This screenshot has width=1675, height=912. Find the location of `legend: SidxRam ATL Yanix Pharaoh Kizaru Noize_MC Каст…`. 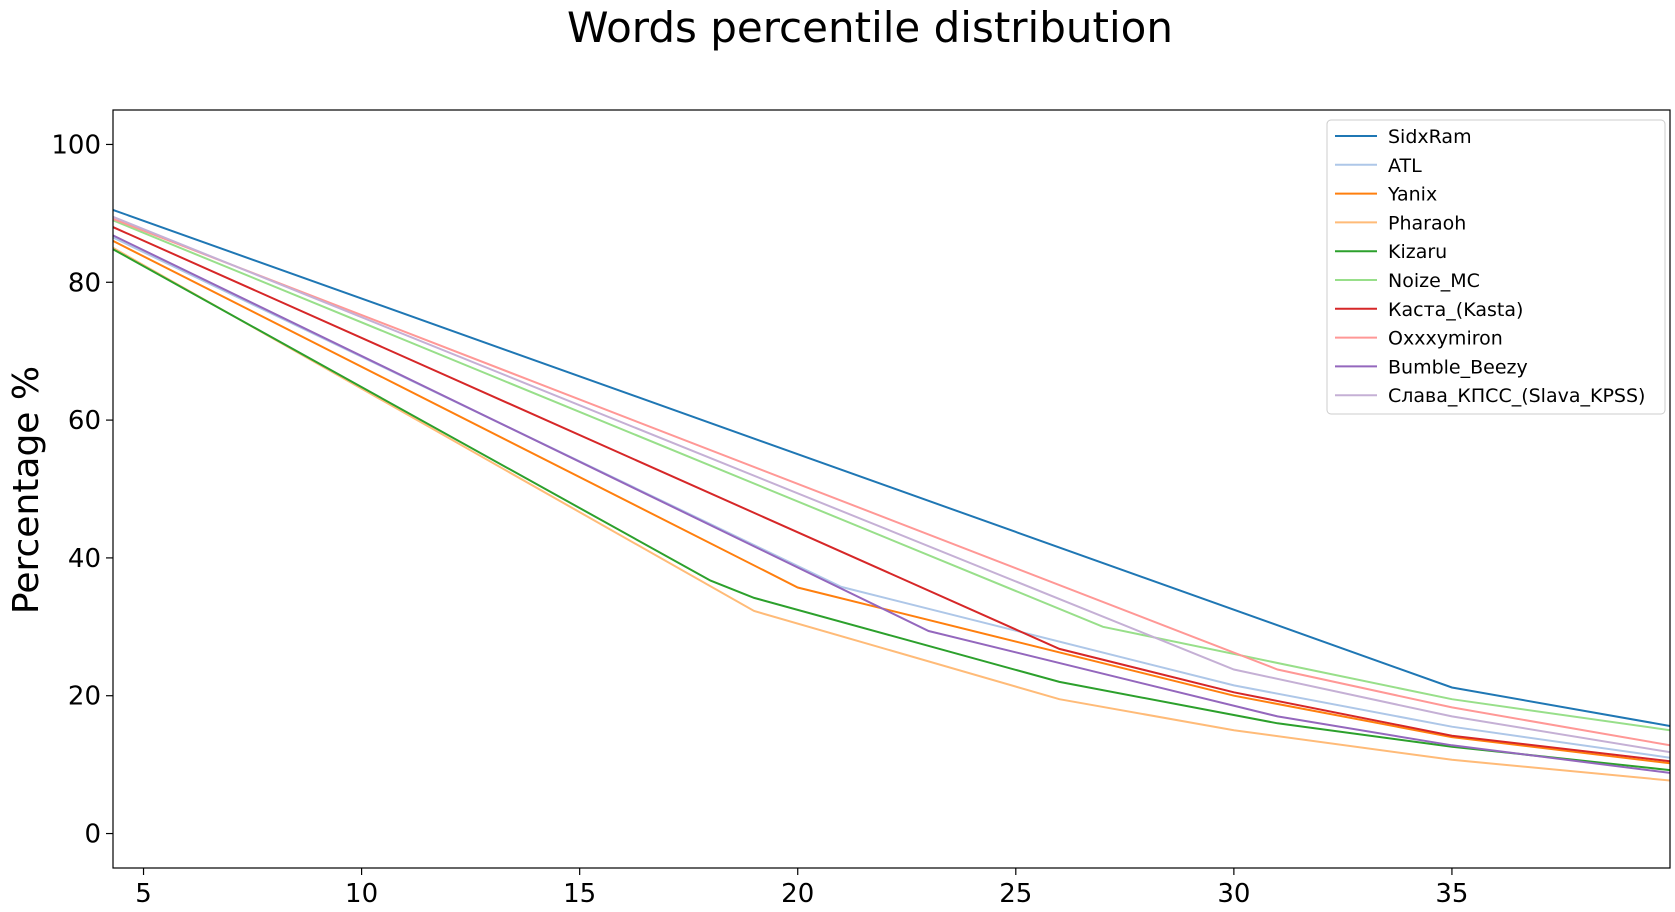

legend: SidxRam ATL Yanix Pharaoh Kizaru Noize_MC Каст… is located at coordinates (1496, 267).